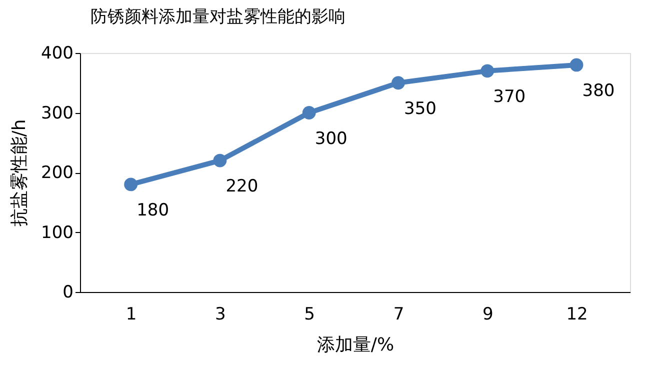 This screenshot has height=374, width=672. I want to click on data-label: 350, so click(420, 108).